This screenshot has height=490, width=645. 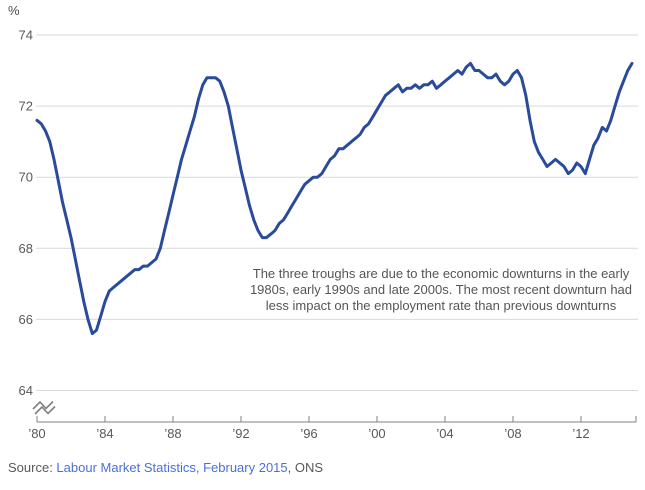 I want to click on x-tick-label: ’88, so click(x=172, y=433).